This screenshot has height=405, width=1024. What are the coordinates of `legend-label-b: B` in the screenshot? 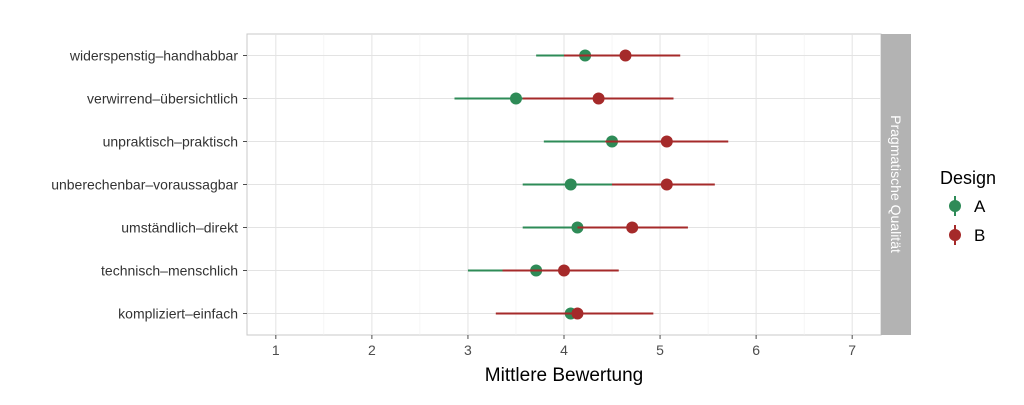 It's located at (979, 235).